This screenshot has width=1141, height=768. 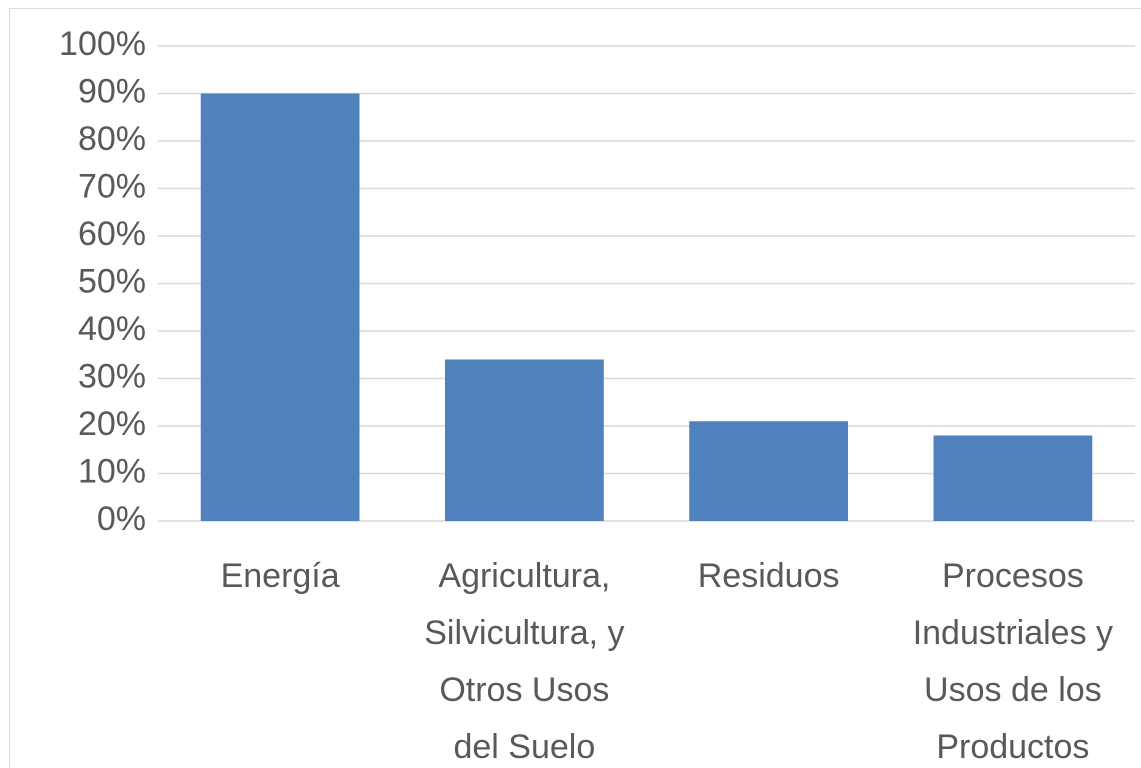 What do you see at coordinates (121, 519) in the screenshot?
I see `y-tick-label: 0%` at bounding box center [121, 519].